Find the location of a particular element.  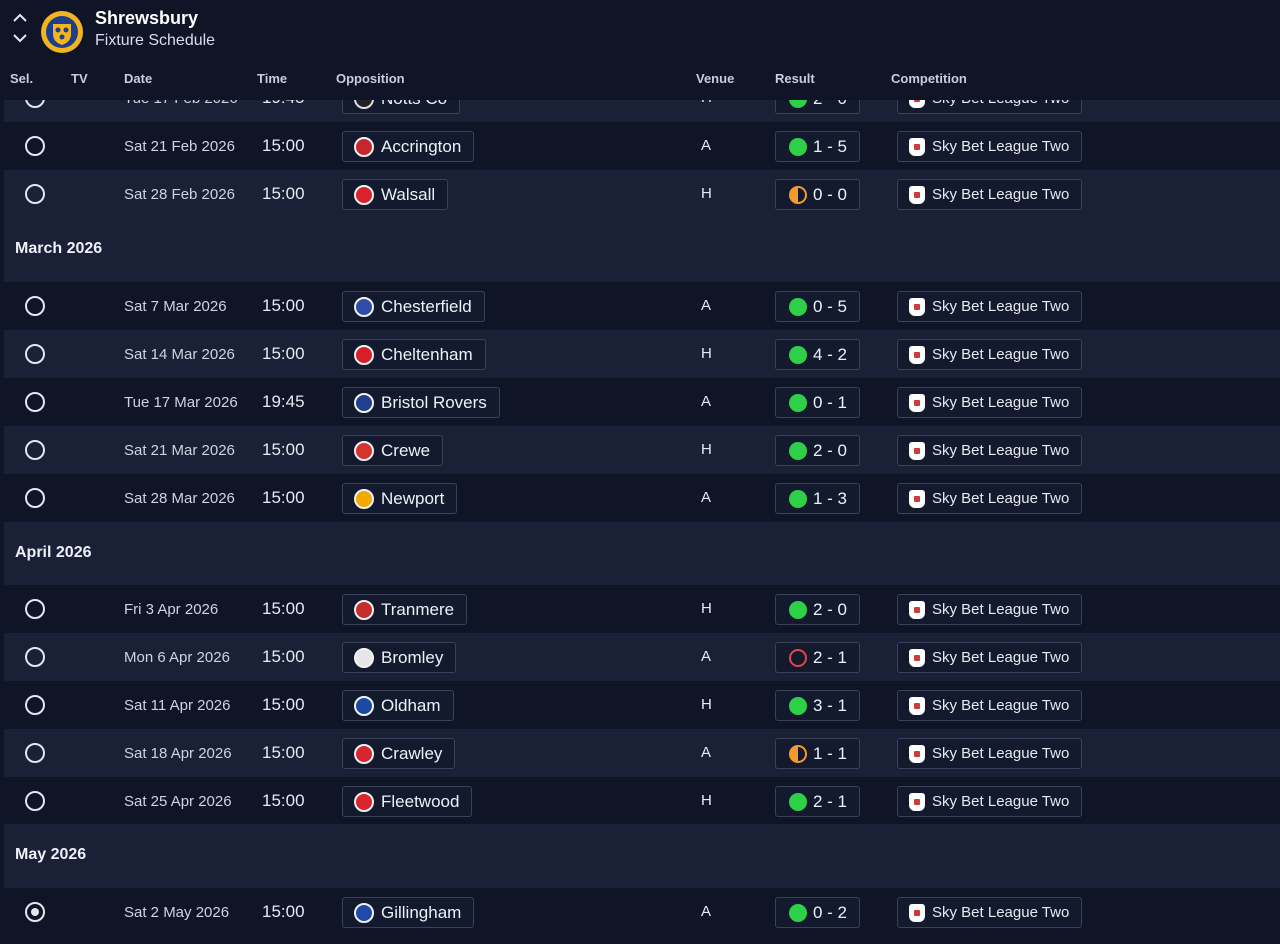

column-header-date: Date is located at coordinates (138, 78).